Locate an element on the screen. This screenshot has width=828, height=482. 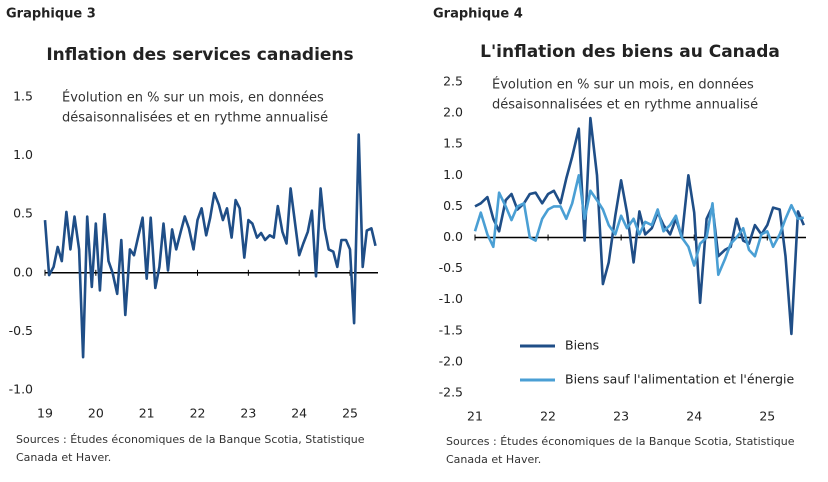
legend-label: Biens is located at coordinates (582, 345).